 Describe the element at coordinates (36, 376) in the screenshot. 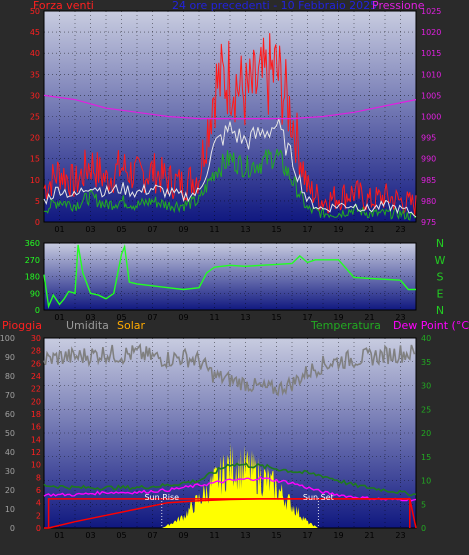

I see `rain-y-tick-label: 24` at that location.